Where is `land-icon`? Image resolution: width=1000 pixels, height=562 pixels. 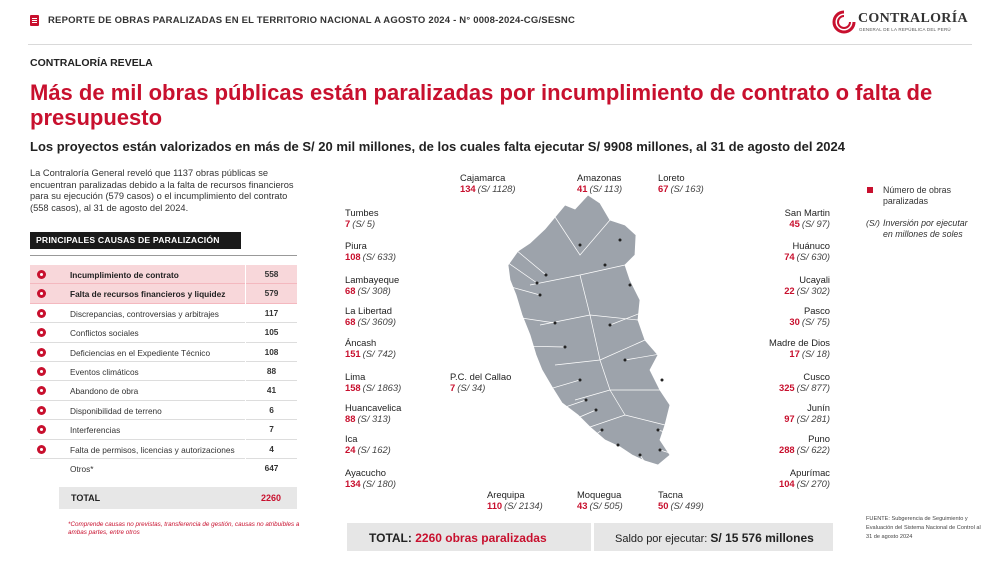
land-icon is located at coordinates (41, 410).